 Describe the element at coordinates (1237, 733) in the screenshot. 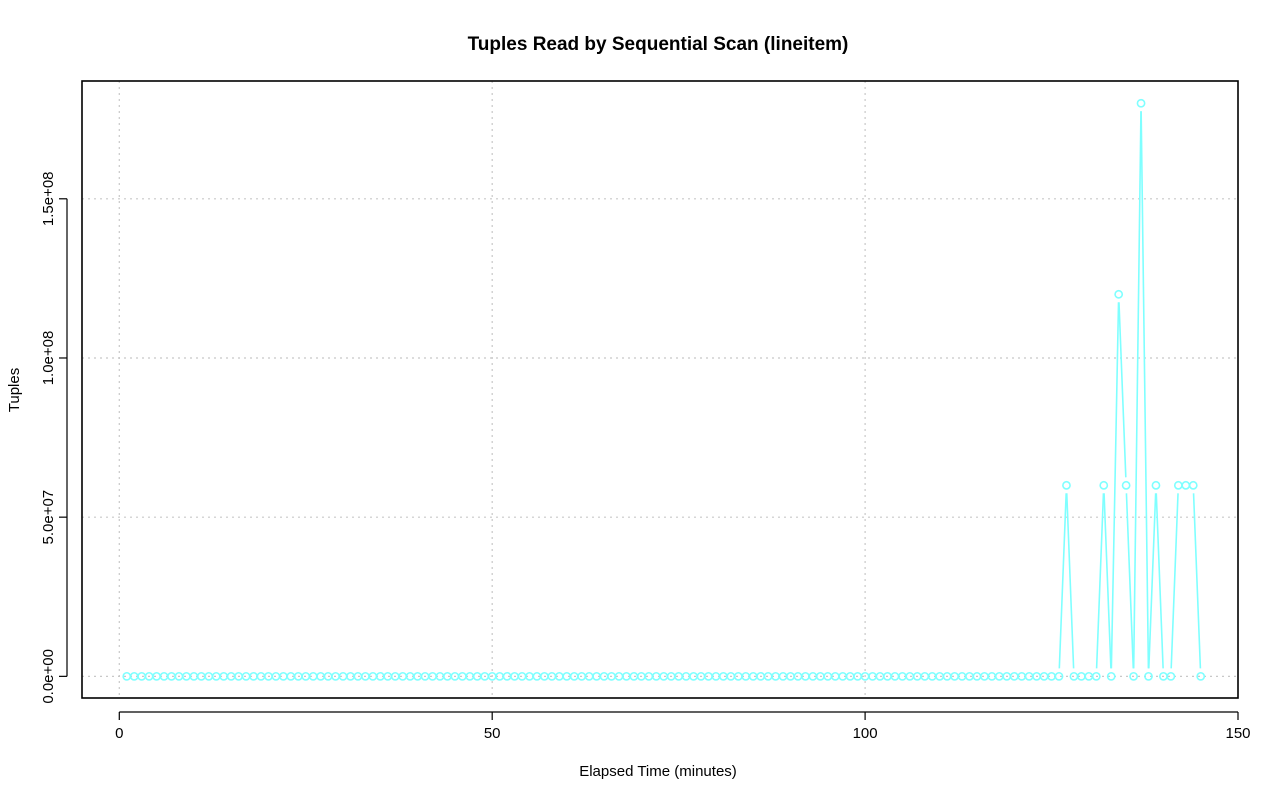

I see `x-tick-label-3: 150` at that location.